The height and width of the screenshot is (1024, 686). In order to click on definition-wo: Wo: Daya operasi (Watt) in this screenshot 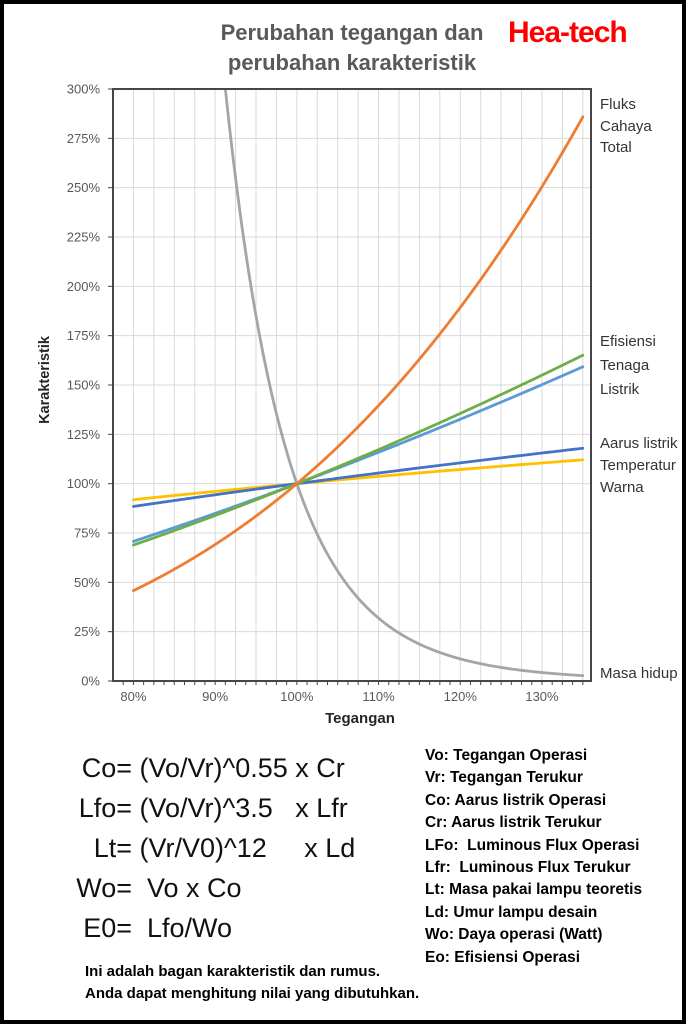, I will do `click(514, 935)`.